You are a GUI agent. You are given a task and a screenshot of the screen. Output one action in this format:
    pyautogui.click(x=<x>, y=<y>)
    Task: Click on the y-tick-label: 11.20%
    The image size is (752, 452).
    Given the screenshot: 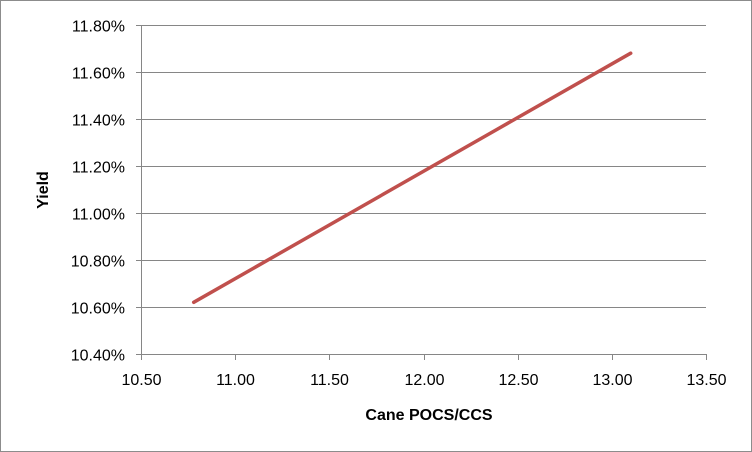 What is the action you would take?
    pyautogui.click(x=98, y=168)
    